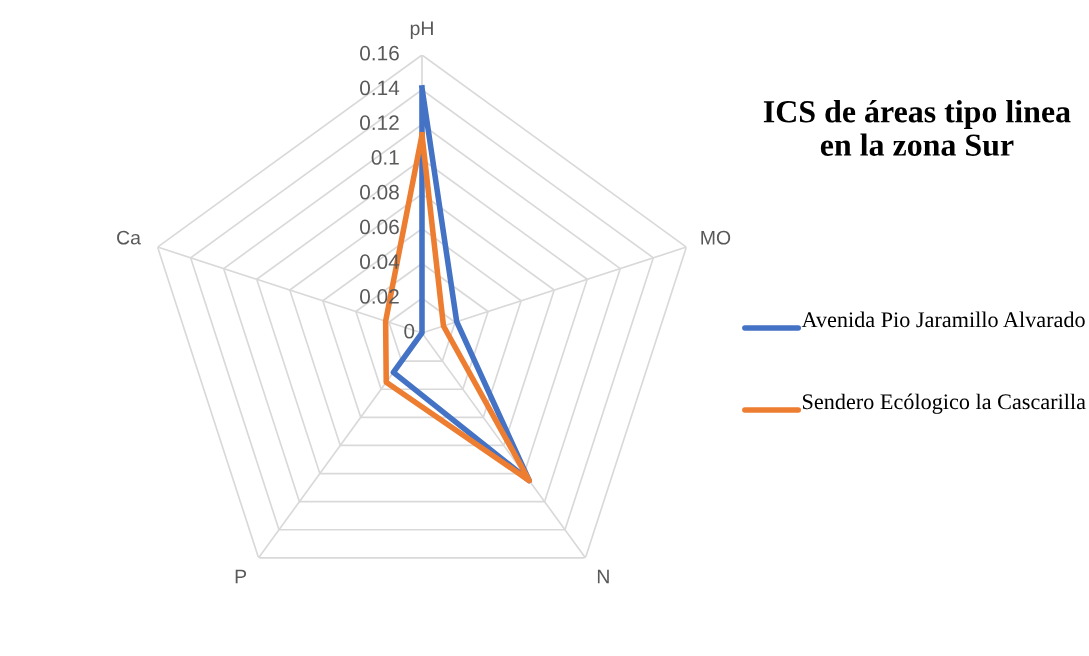 The image size is (1089, 656). I want to click on spoke-label: pH, so click(421, 30).